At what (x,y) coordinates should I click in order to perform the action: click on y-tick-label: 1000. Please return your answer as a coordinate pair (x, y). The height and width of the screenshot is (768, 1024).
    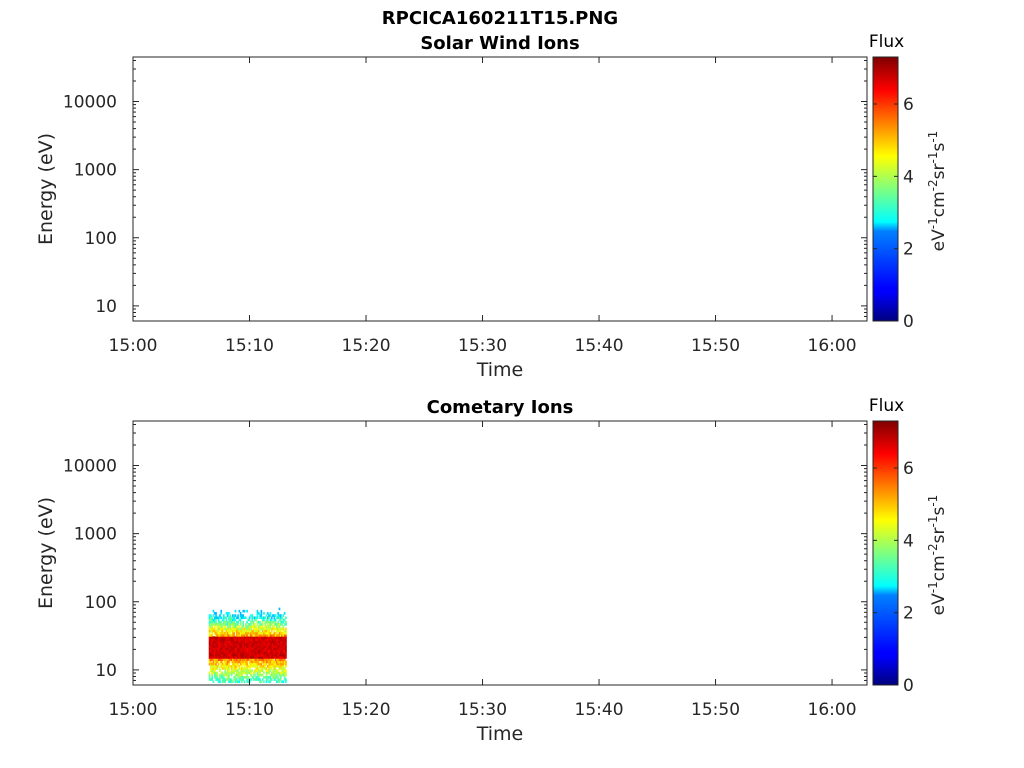
    Looking at the image, I should click on (95, 171).